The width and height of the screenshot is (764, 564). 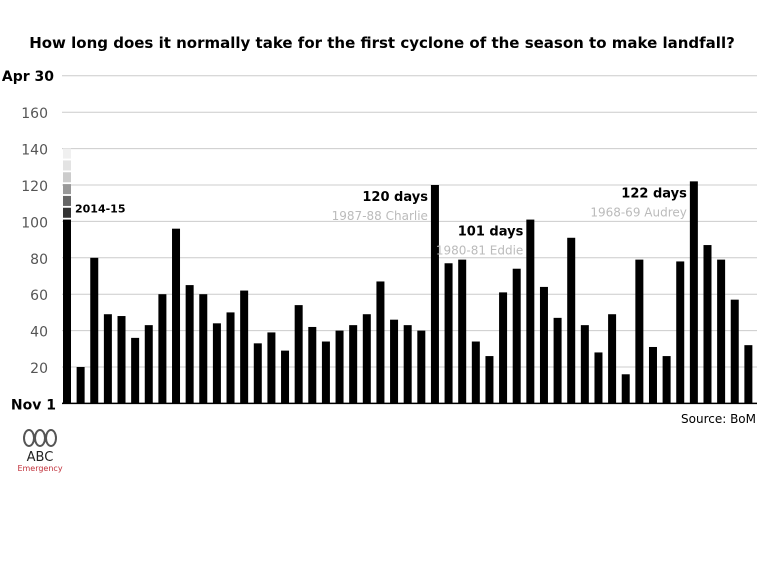 I want to click on y-bottom-label: Nov 1, so click(x=33, y=405).